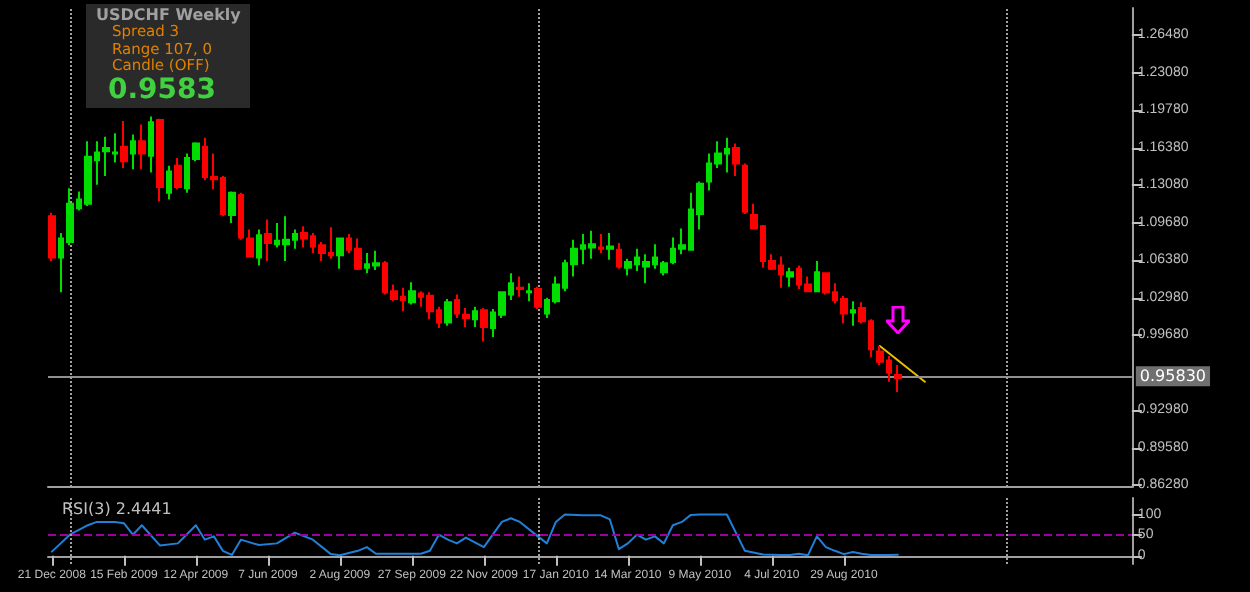 The image size is (1250, 592). I want to click on chart-title: USDCHF Weekly, so click(168, 15).